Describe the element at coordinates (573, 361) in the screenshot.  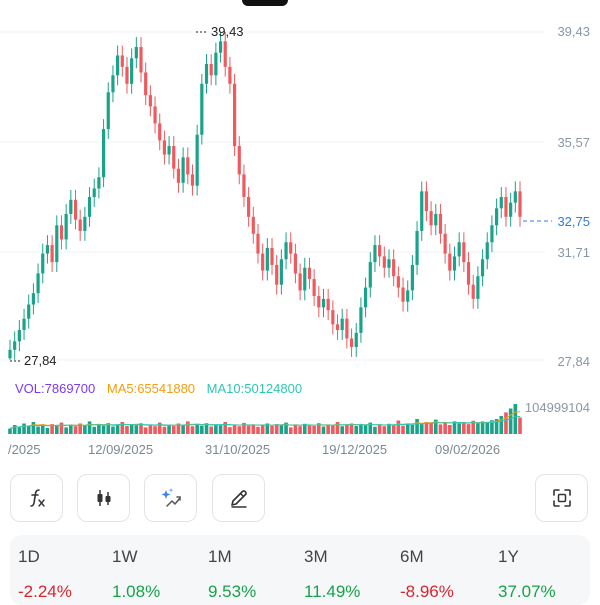
I see `price-axis-tick: 27,84` at that location.